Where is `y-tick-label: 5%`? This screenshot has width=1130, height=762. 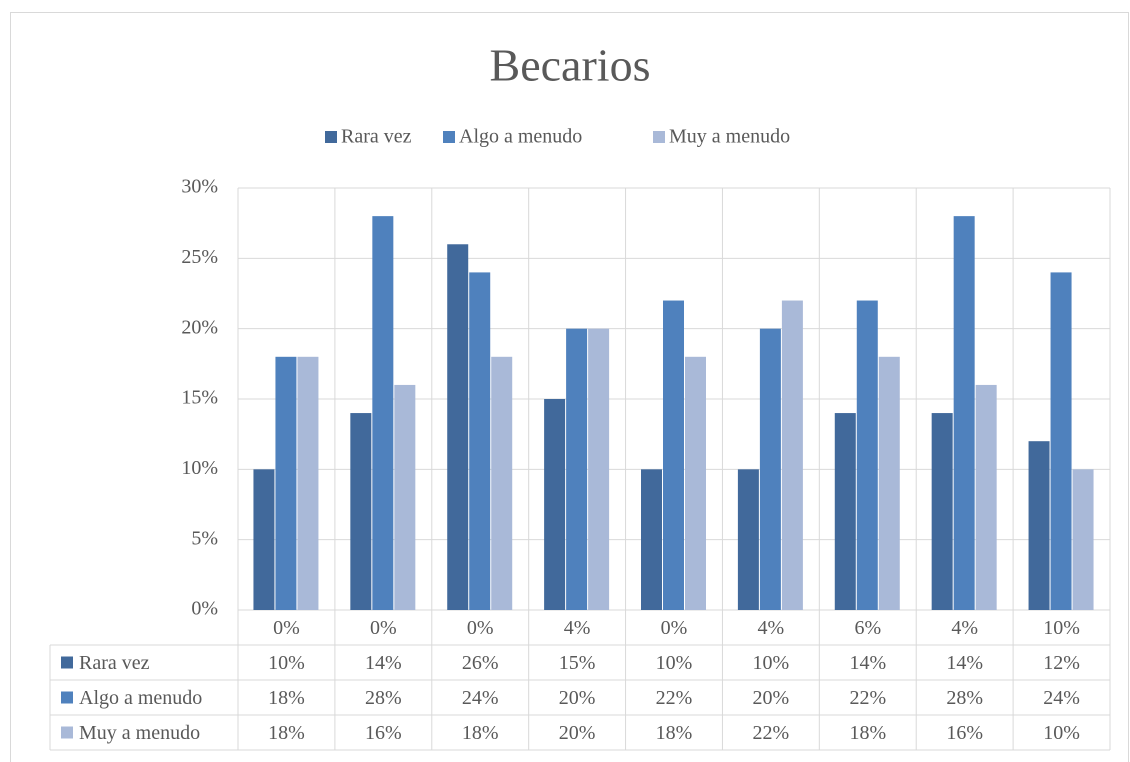 y-tick-label: 5% is located at coordinates (204, 538).